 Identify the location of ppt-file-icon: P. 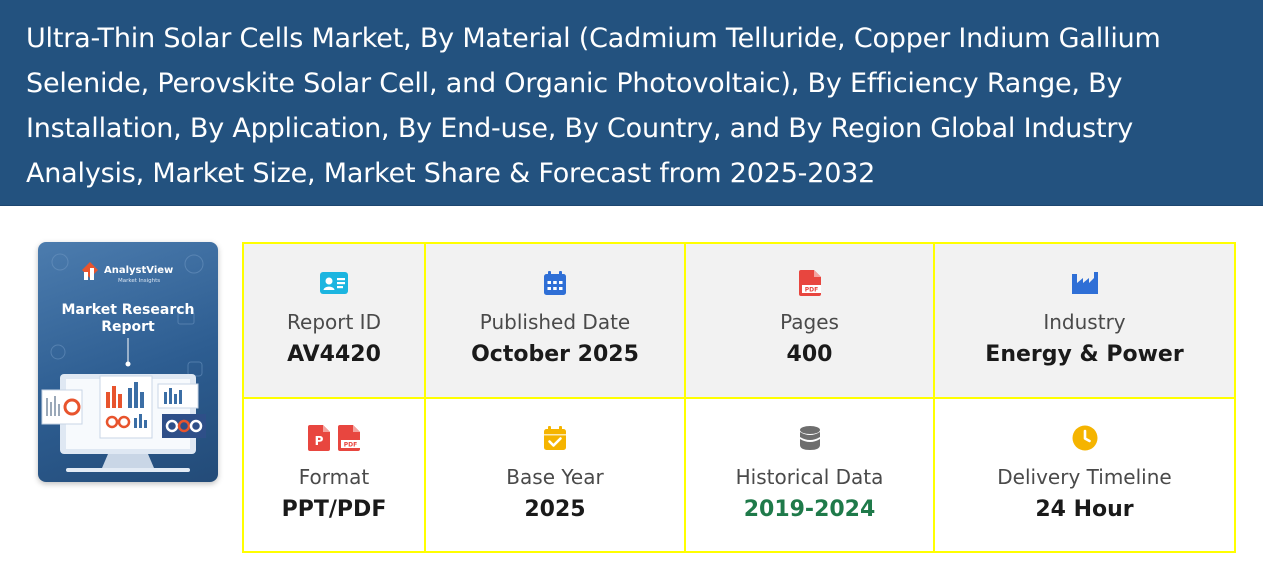
(319, 438).